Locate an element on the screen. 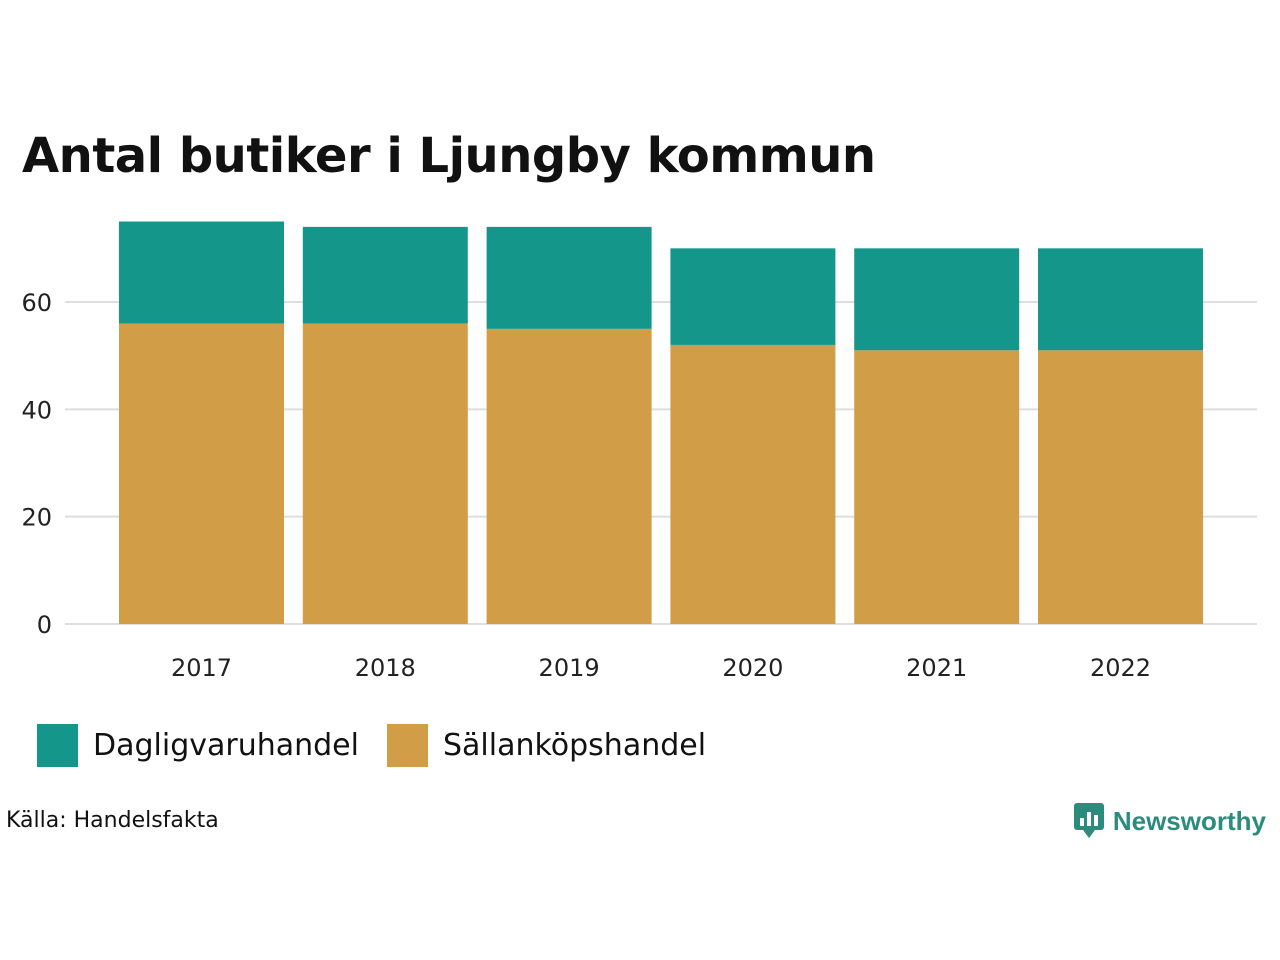 The height and width of the screenshot is (960, 1280). bar-chart-speech-bubble-icon is located at coordinates (1088, 820).